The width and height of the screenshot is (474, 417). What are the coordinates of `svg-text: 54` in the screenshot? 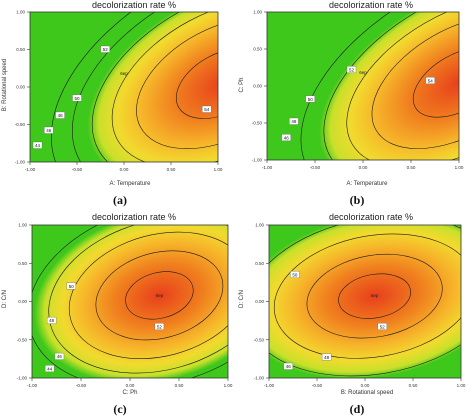 It's located at (431, 80).